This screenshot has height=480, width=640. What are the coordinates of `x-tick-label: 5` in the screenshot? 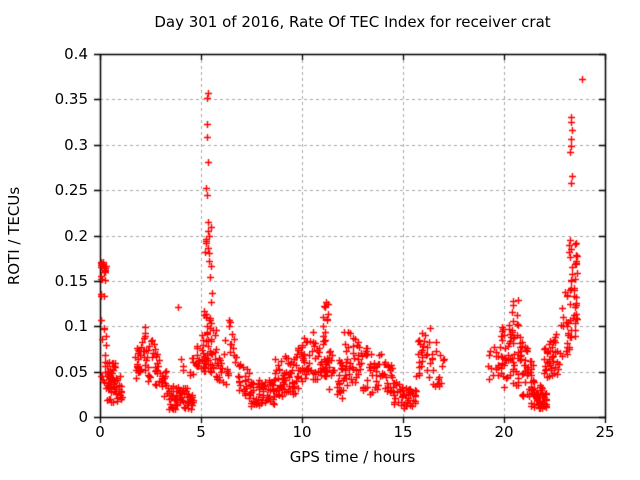 It's located at (201, 432).